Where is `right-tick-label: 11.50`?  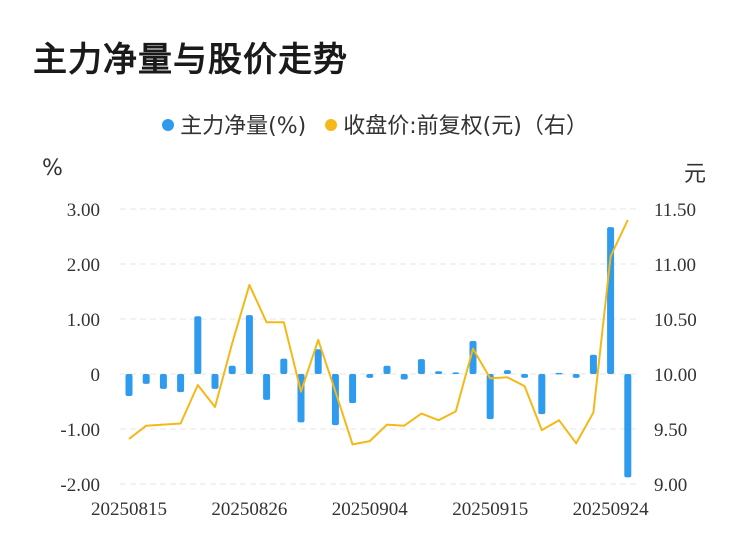
right-tick-label: 11.50 is located at coordinates (675, 210).